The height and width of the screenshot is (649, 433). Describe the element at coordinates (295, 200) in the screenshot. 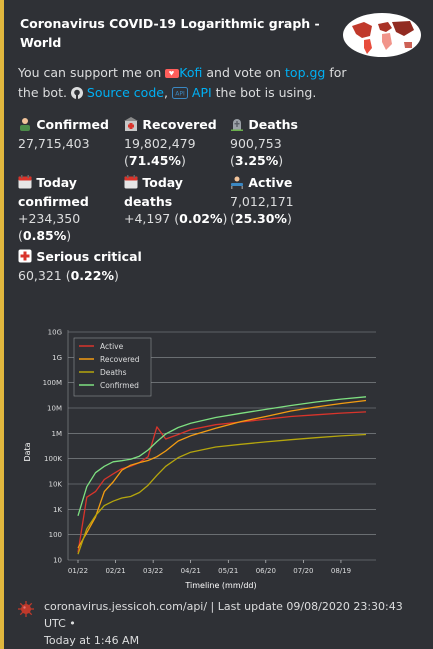

I see `field-active: Active 7,012,171 (25.30%)` at that location.